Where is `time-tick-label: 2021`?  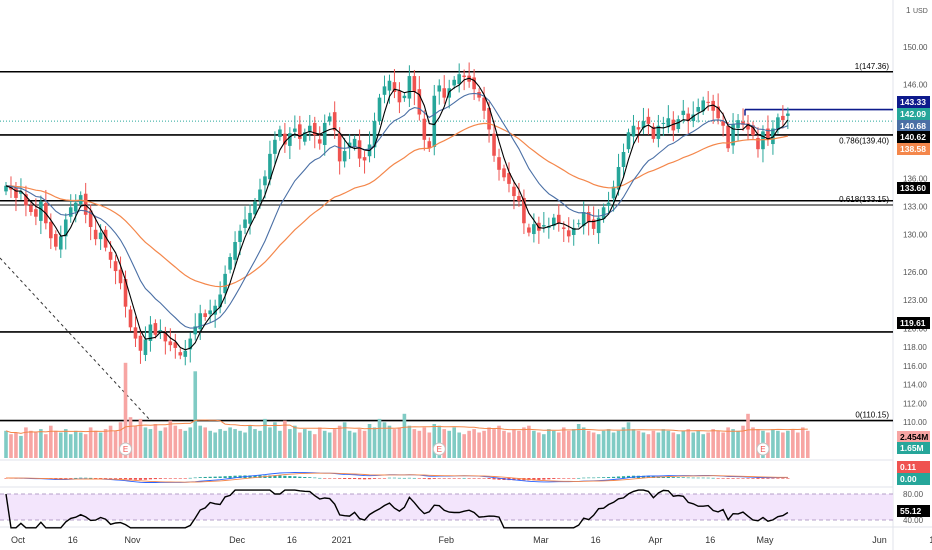 time-tick-label: 2021 is located at coordinates (342, 540).